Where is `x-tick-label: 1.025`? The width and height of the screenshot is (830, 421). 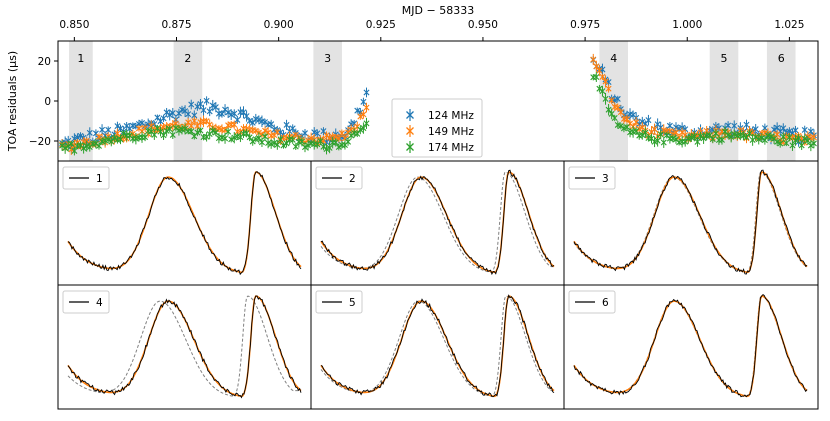 x-tick-label: 1.025 is located at coordinates (789, 25).